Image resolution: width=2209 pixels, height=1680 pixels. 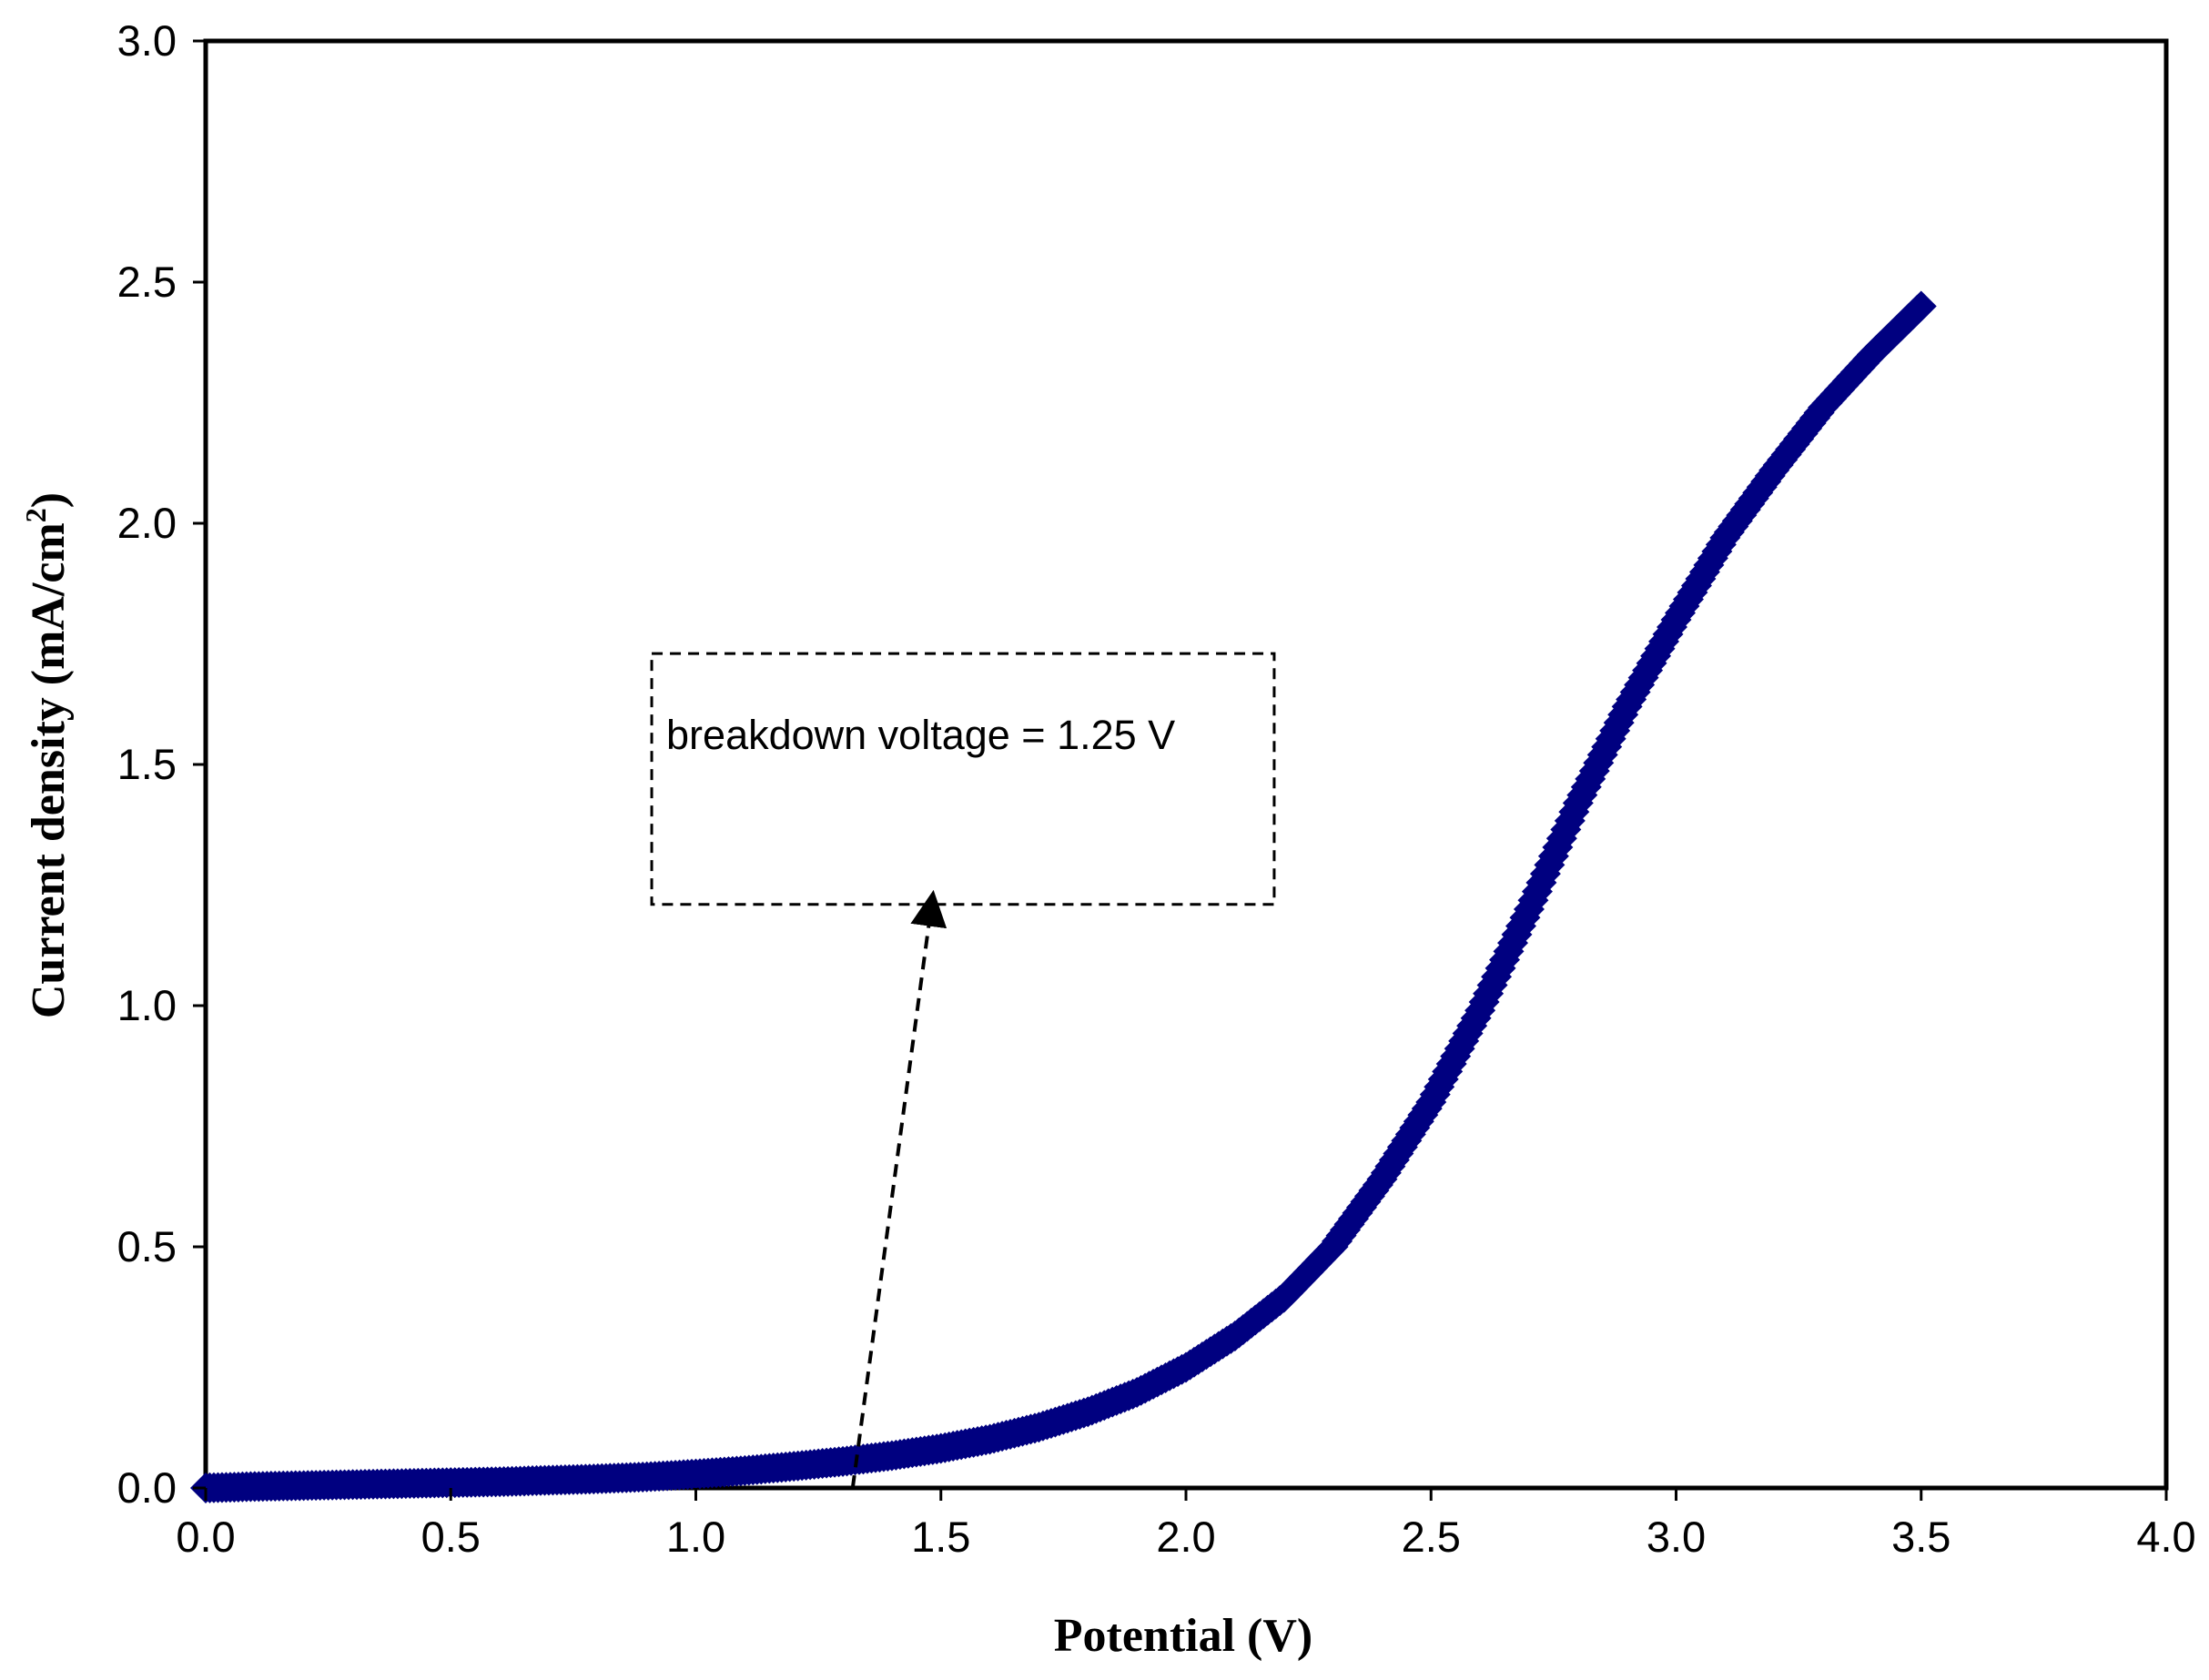 I want to click on y-axis-title-close: ), so click(x=49, y=500).